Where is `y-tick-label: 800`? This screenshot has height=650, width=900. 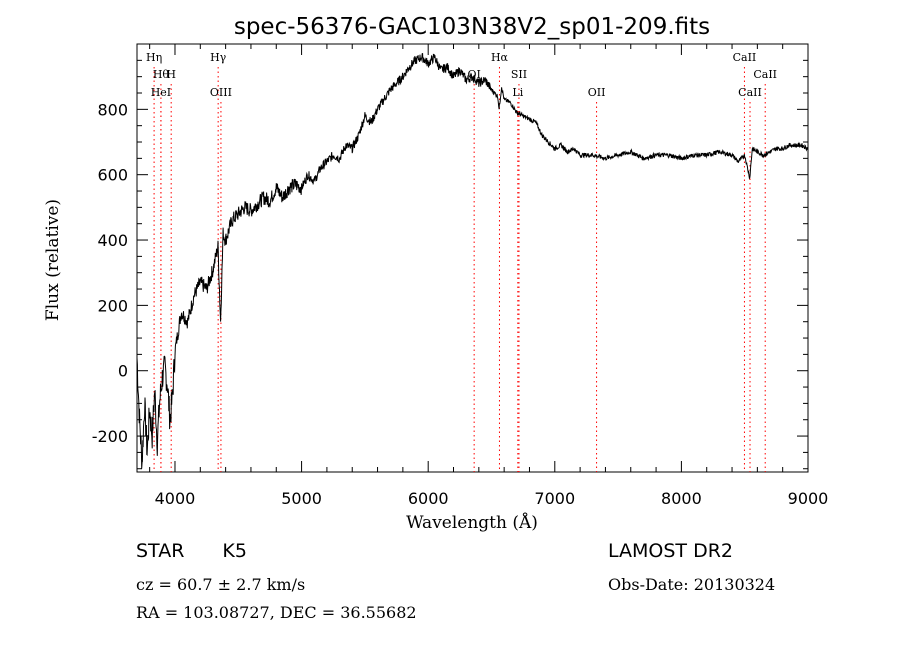
y-tick-label: 800 is located at coordinates (112, 109).